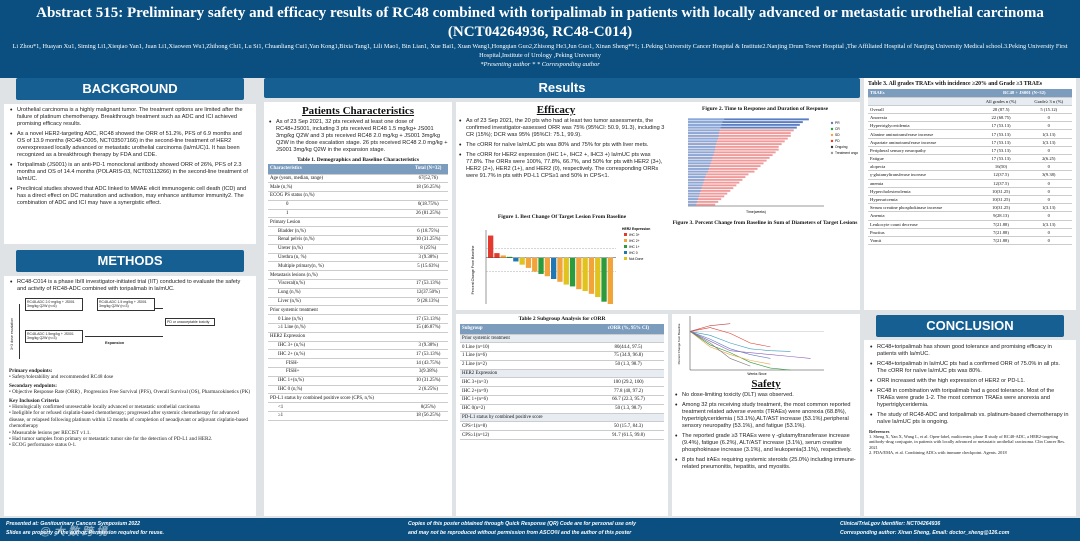 This screenshot has height=541, width=1080. Describe the element at coordinates (338, 346) in the screenshot. I see `table1-label: IHC 3+ (n,%)` at that location.